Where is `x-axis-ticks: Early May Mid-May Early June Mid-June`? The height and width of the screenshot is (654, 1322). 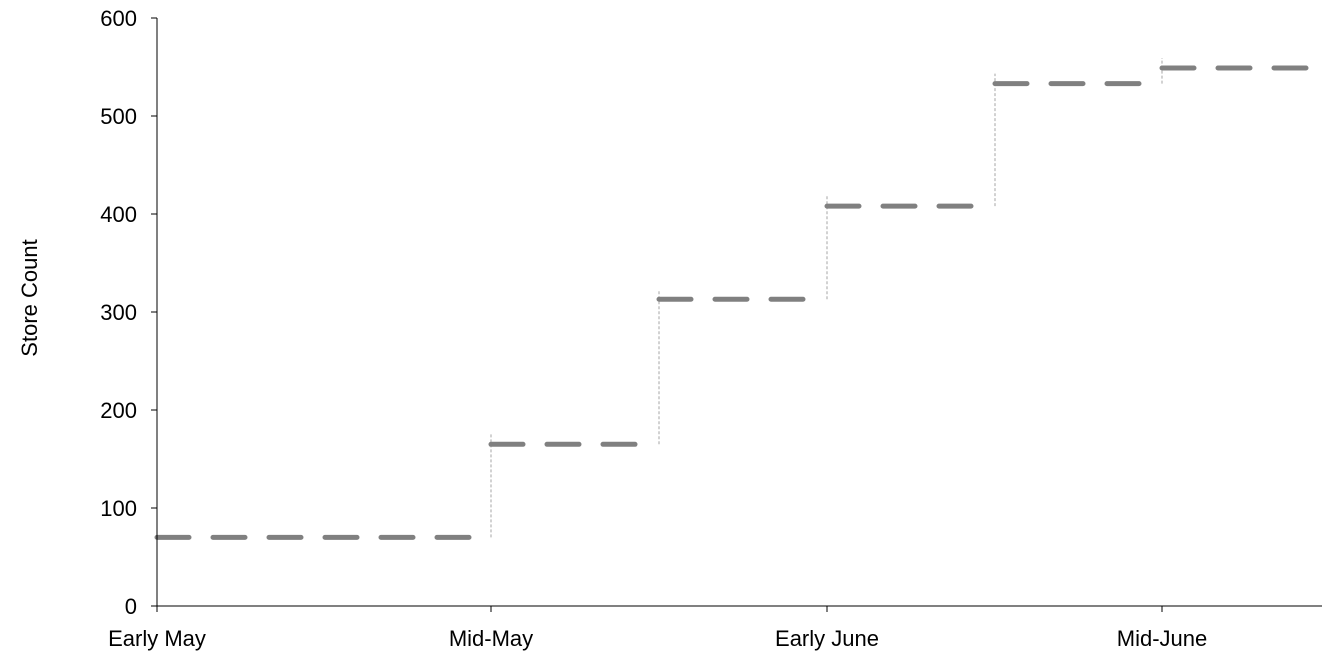 x-axis-ticks: Early May Mid-May Early June Mid-June is located at coordinates (657, 628).